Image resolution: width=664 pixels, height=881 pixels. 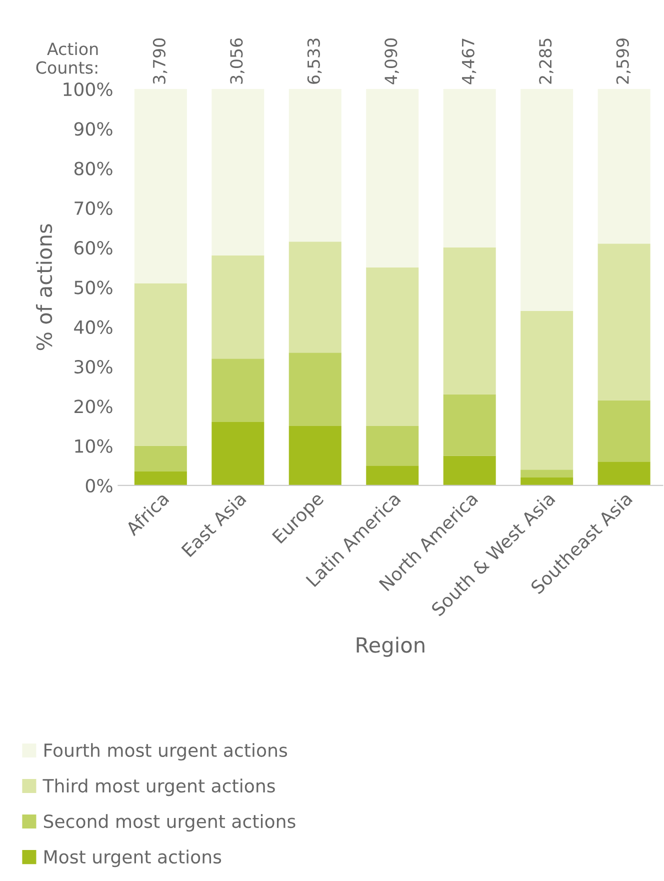 I want to click on y-tick-label: 40%, so click(x=93, y=327).